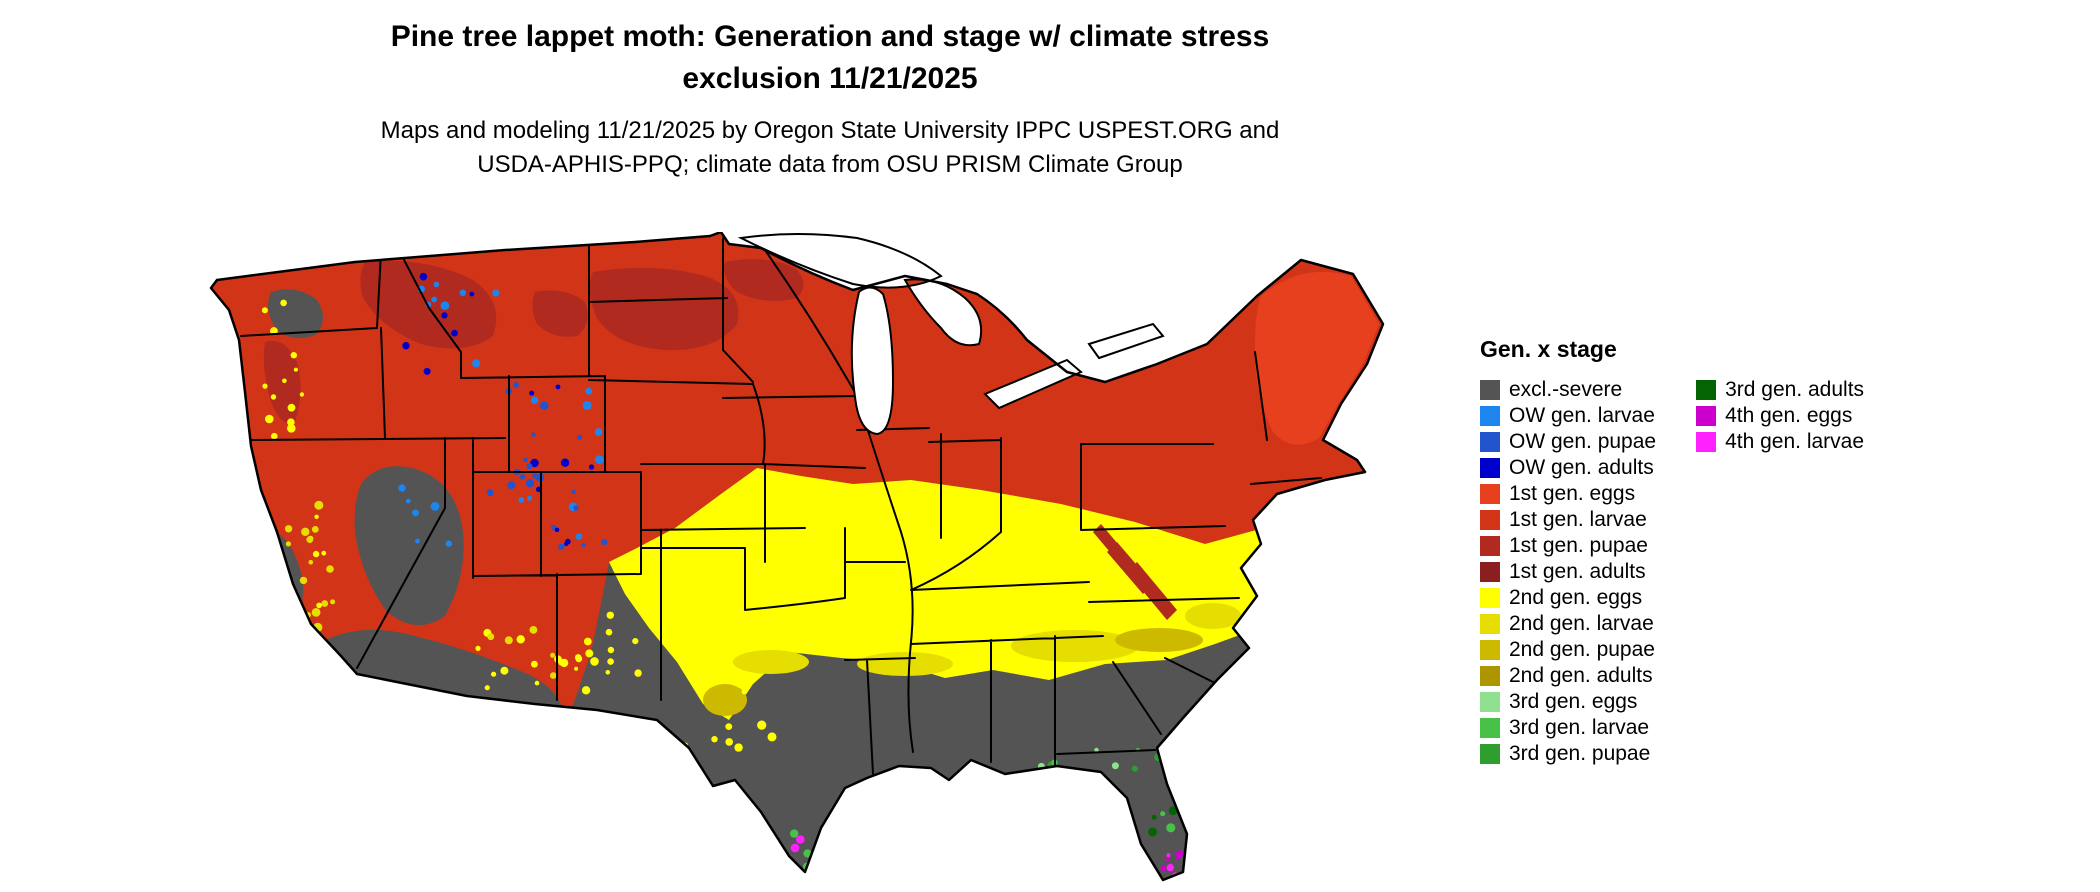 This screenshot has height=892, width=2100. Describe the element at coordinates (1578, 519) in the screenshot. I see `legend-label: 1st gen. larvae` at that location.